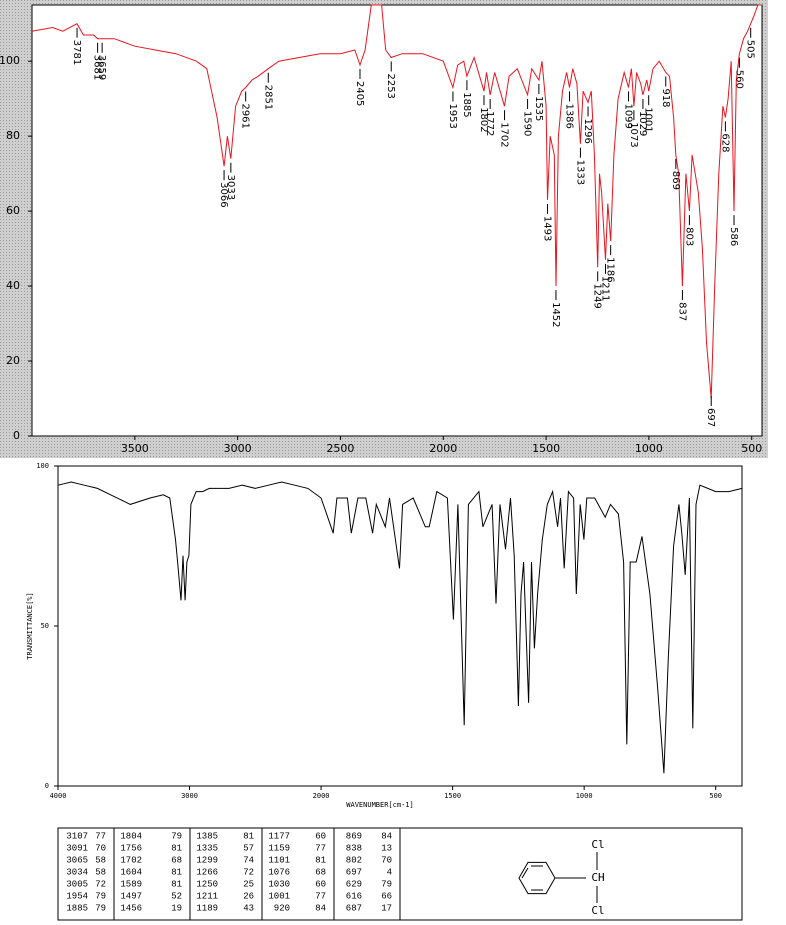 This screenshot has width=786, height=925. Describe the element at coordinates (648, 119) in the screenshot. I see `peak-label: 1001` at that location.